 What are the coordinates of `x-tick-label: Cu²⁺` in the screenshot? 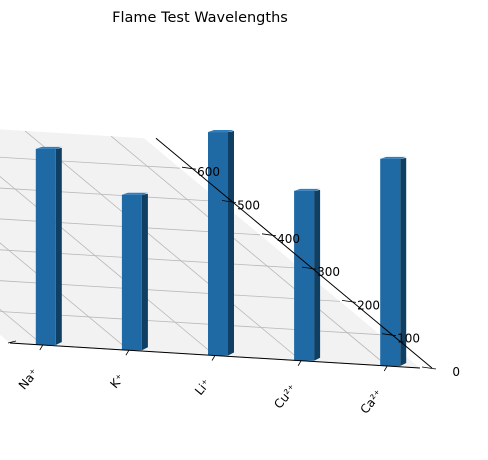 It's located at (285, 397).